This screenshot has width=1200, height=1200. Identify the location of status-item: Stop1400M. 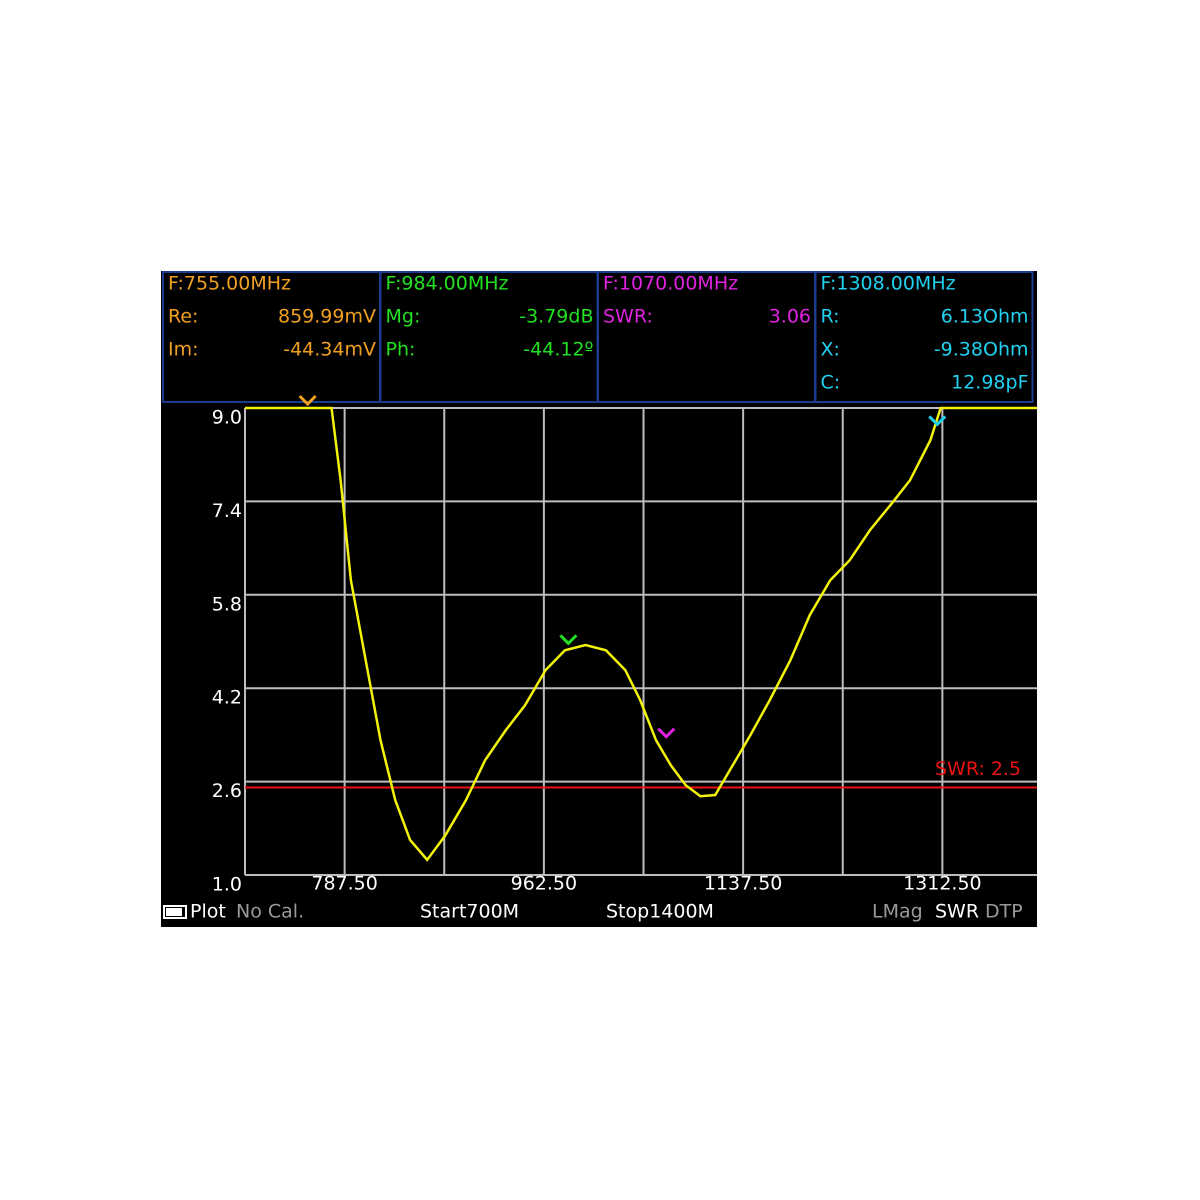
(660, 912).